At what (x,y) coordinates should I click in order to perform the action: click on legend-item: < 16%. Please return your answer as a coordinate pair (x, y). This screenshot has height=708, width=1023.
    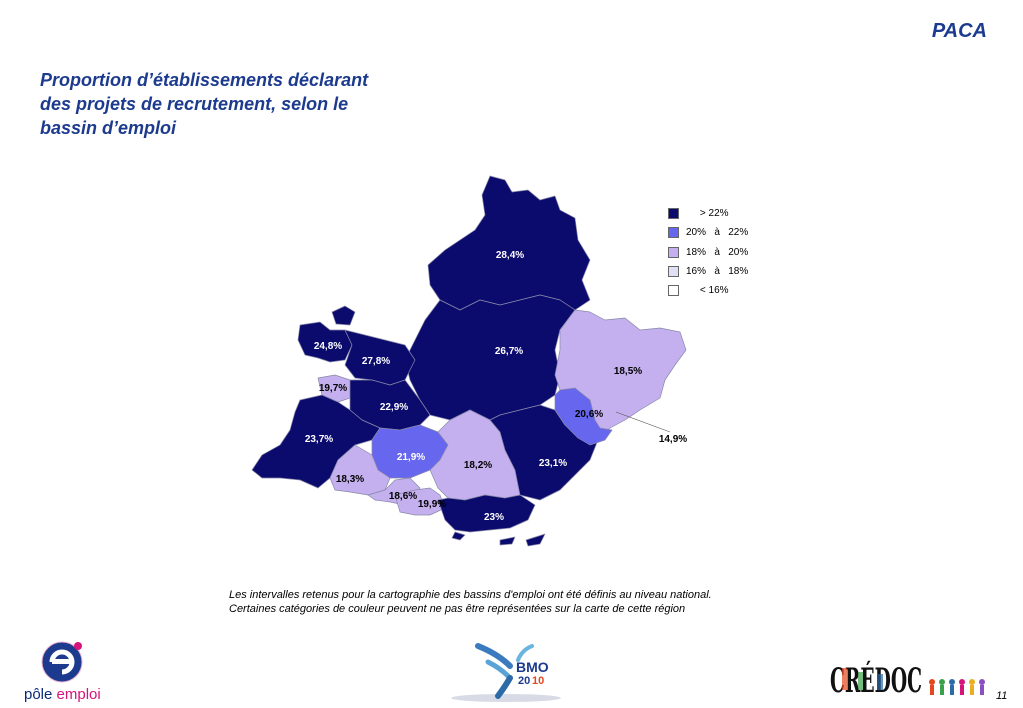
    Looking at the image, I should click on (708, 290).